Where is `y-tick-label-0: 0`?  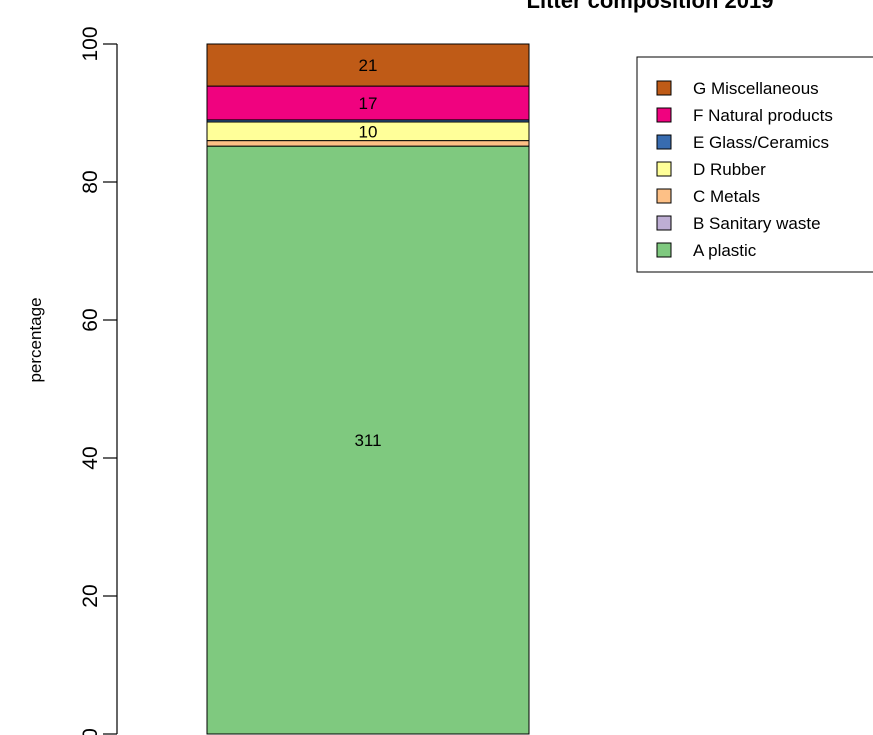 y-tick-label-0: 0 is located at coordinates (90, 731).